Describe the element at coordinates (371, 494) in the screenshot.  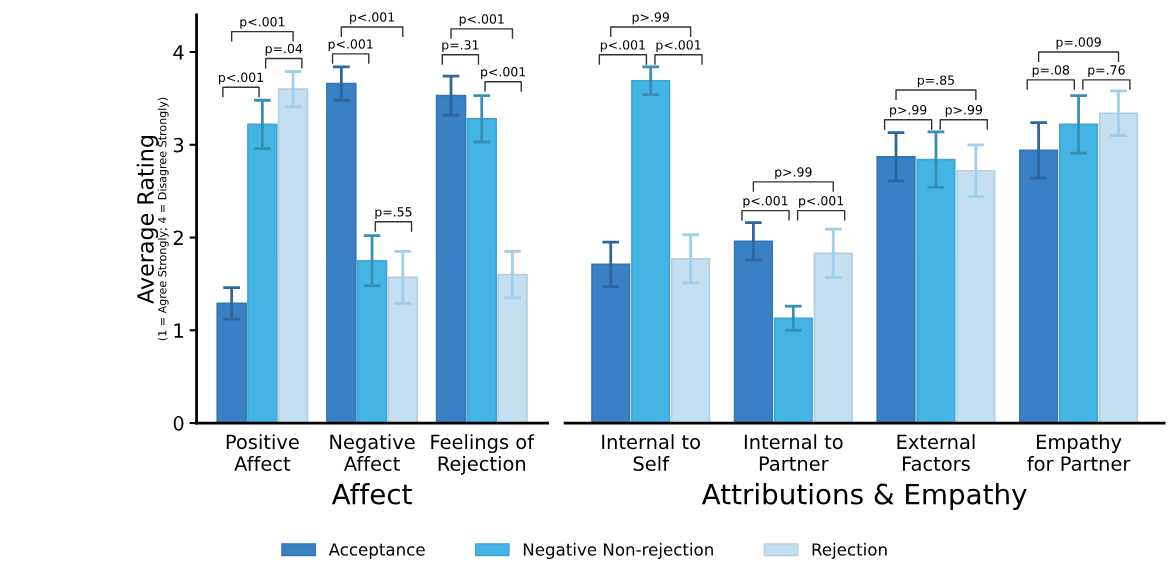
I see `x-axis-title: Affect` at that location.